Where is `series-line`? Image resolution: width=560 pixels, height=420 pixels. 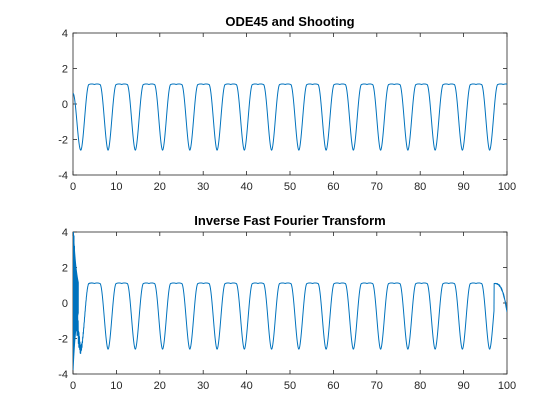 series-line is located at coordinates (290, 117).